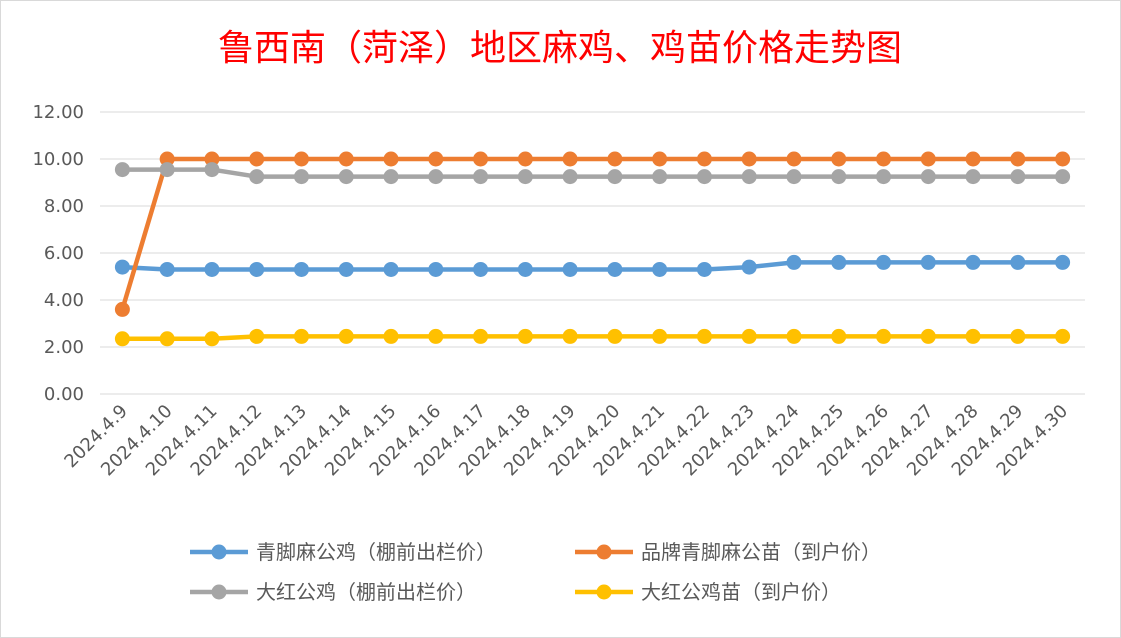 The width and height of the screenshot is (1121, 638). I want to click on legend-label: 大红公鸡（棚前出栏价）, so click(366, 592).